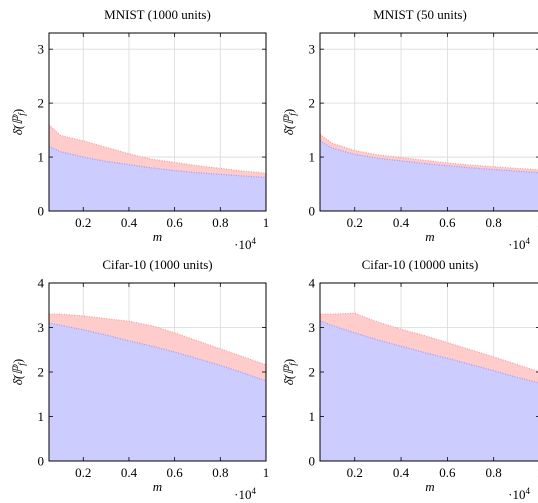 The width and height of the screenshot is (538, 503). Describe the element at coordinates (157, 264) in the screenshot. I see `chart-title: Cifar-10 (1000 units)` at that location.